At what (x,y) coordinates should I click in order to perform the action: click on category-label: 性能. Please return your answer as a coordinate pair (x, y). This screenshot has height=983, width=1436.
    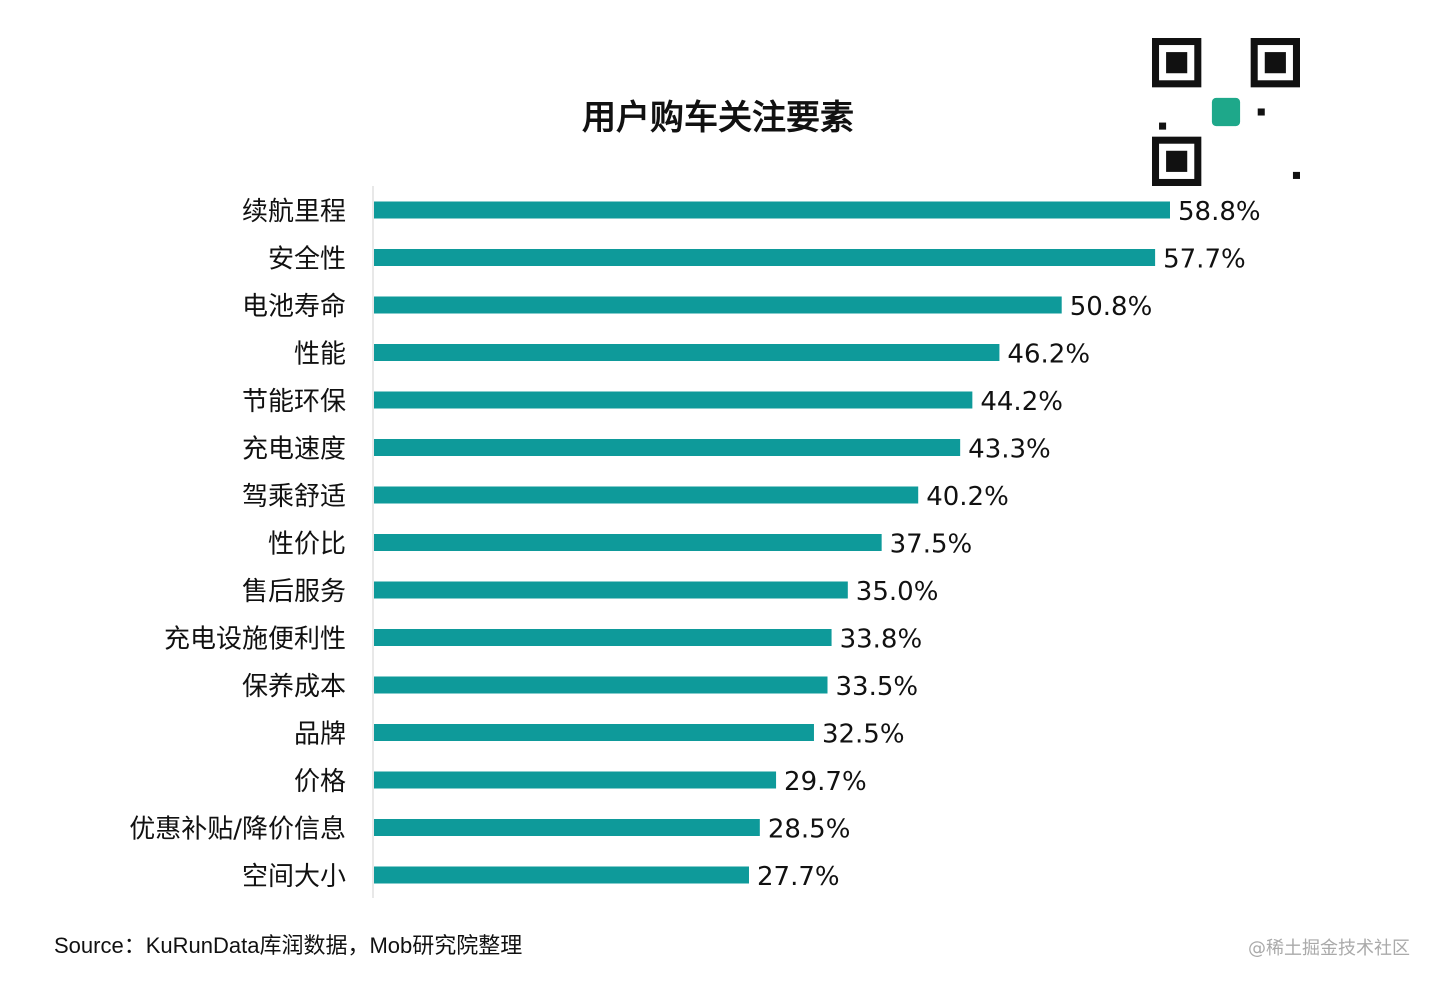
    Looking at the image, I should click on (320, 355).